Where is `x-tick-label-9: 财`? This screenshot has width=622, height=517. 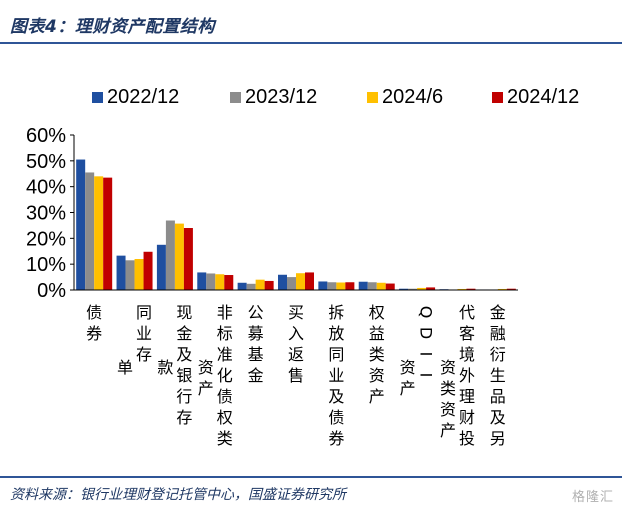 x-tick-label-9: 财 is located at coordinates (467, 417).